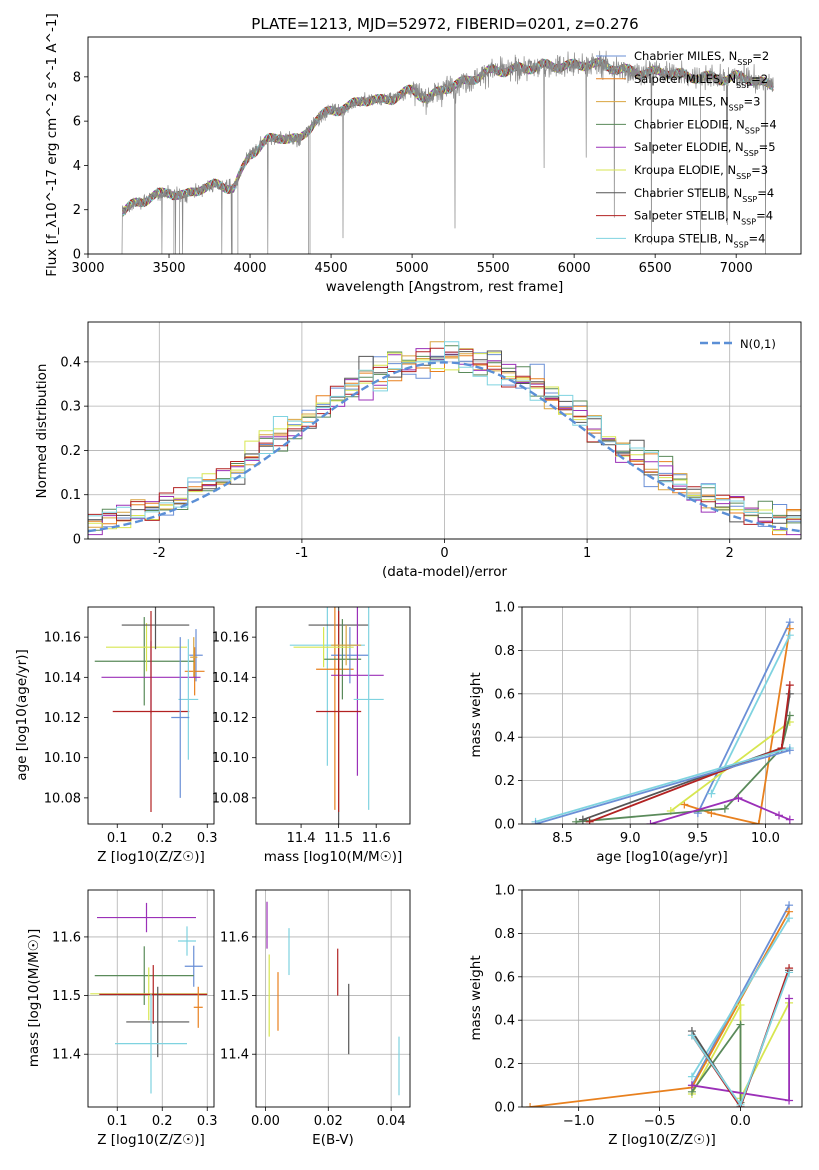  Describe the element at coordinates (701, 172) in the screenshot. I see `legend-label: Kroupa ELODIE, NSSP=3` at that location.